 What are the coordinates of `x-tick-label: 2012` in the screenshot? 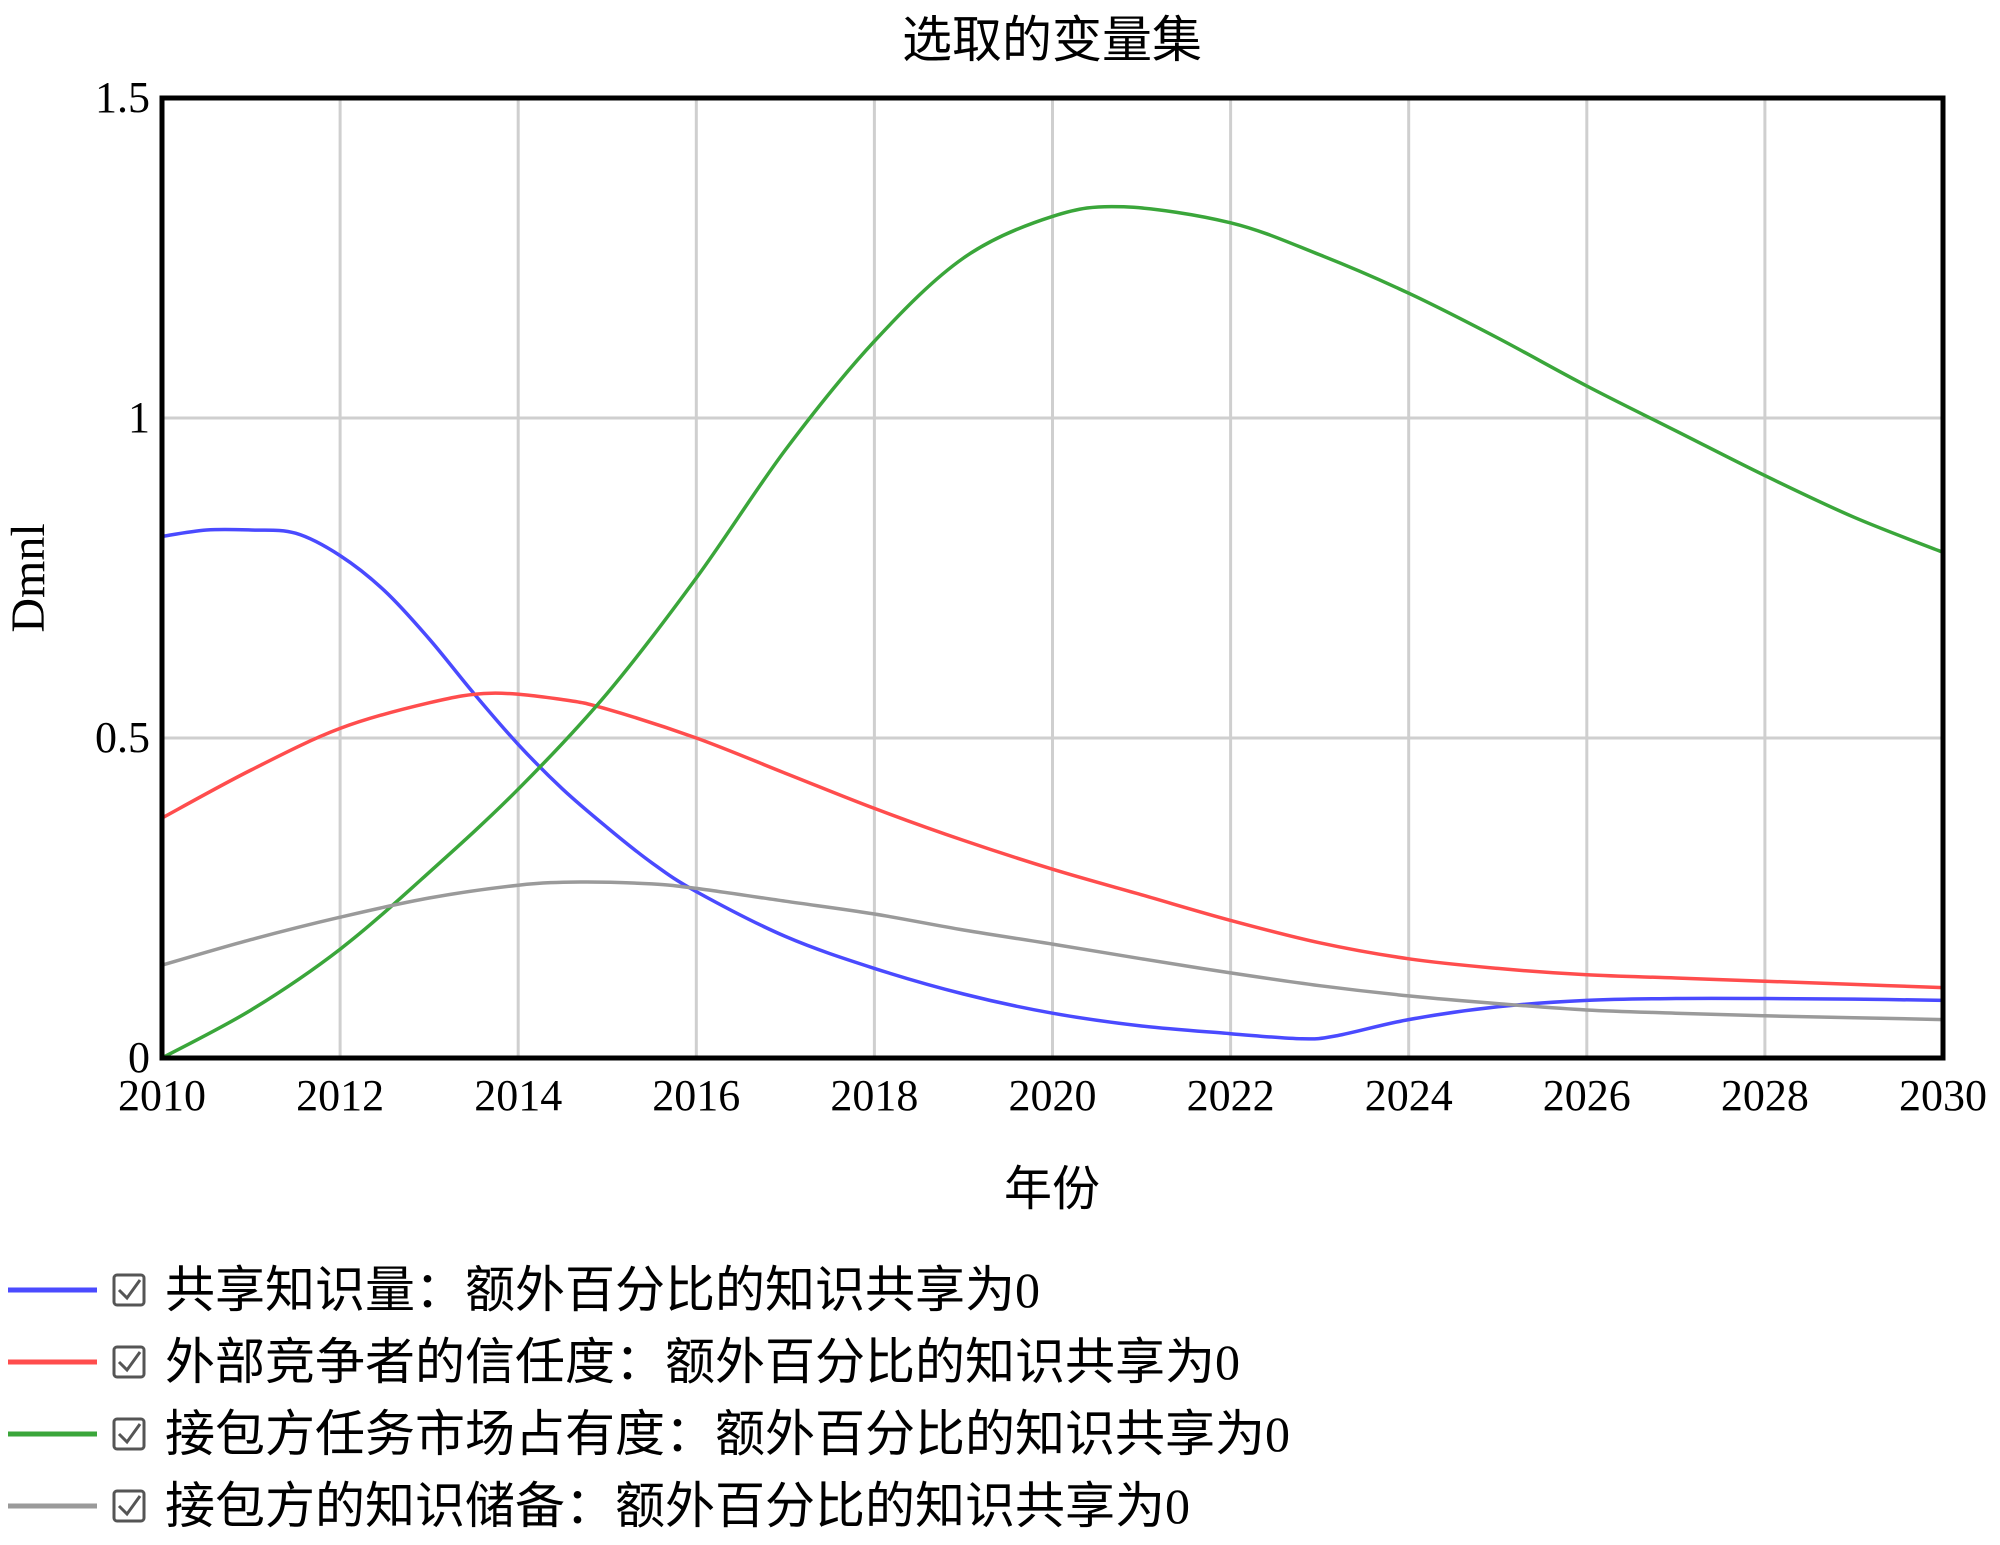 It's located at (340, 1095).